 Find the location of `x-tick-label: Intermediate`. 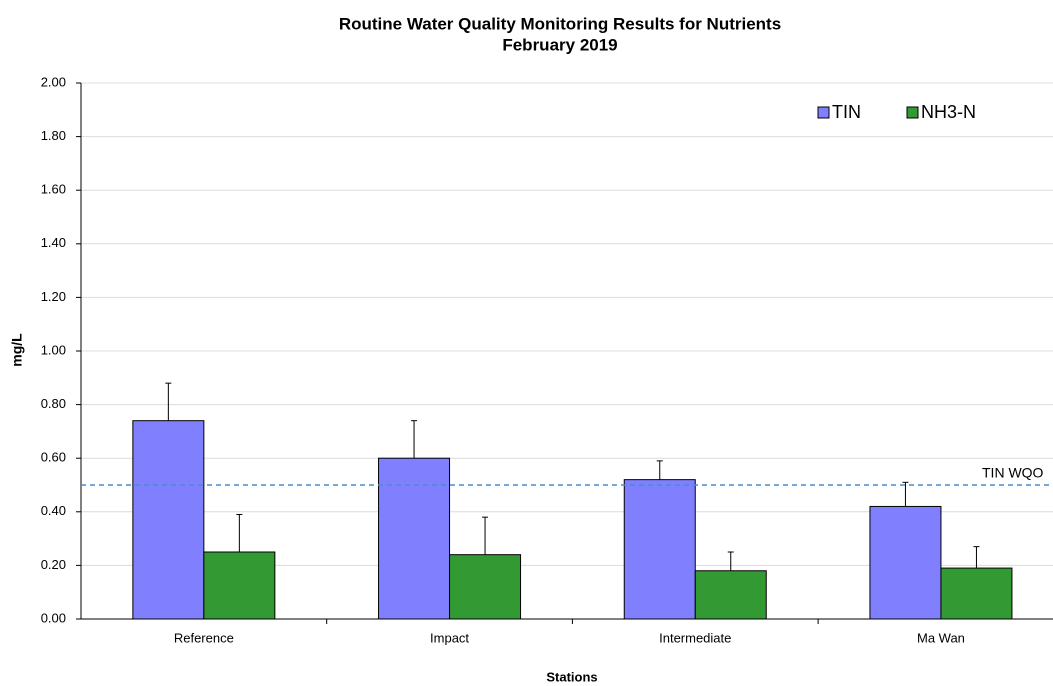

x-tick-label: Intermediate is located at coordinates (695, 637).